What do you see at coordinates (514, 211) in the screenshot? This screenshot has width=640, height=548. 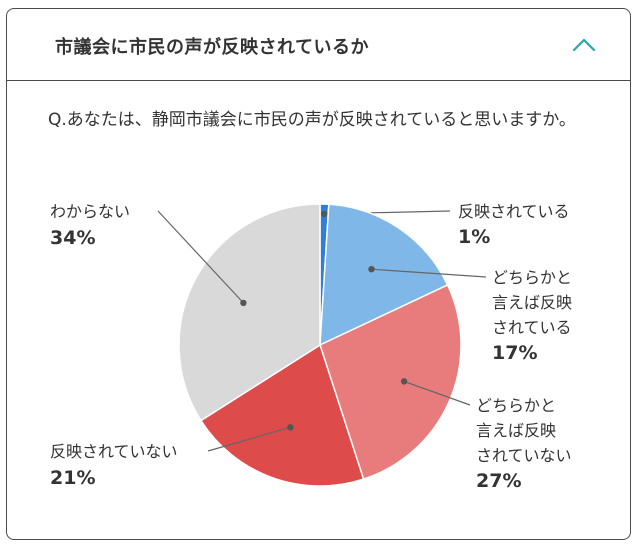 I see `slice-label: 反映されている` at bounding box center [514, 211].